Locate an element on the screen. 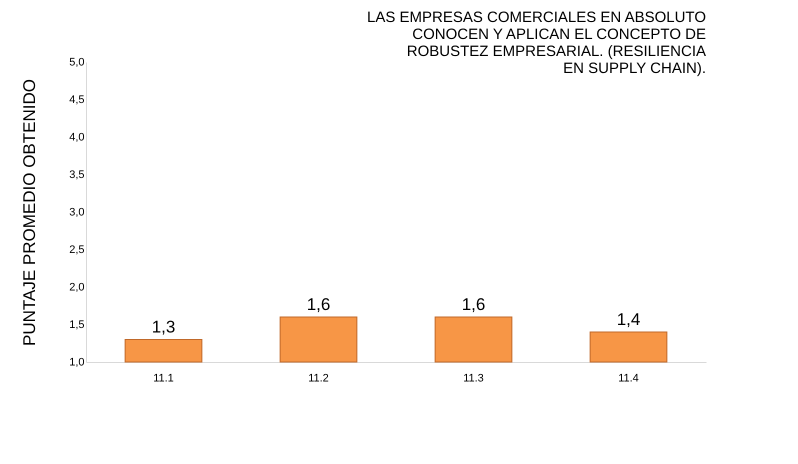  x-tick-label: 11.3 is located at coordinates (473, 378).